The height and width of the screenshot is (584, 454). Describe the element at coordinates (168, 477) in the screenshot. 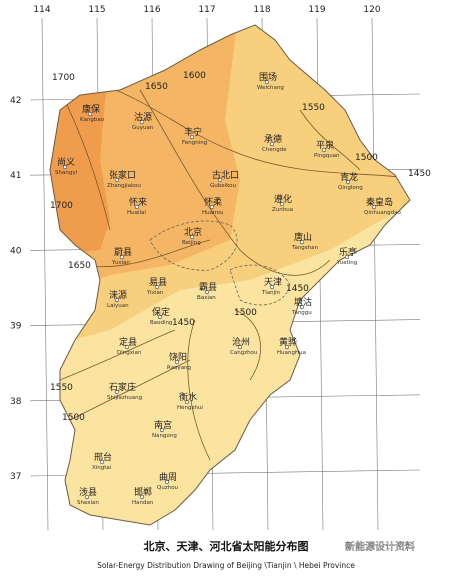

I see `city-name: 曲周` at that location.